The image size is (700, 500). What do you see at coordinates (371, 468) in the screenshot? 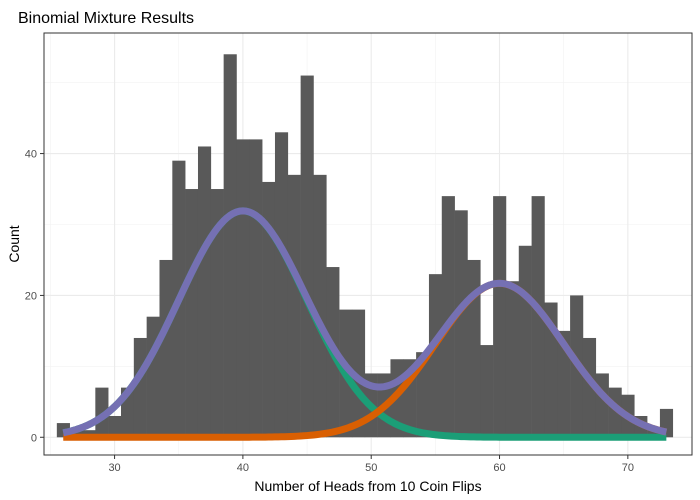
I see `x-tick-label: 50` at bounding box center [371, 468].